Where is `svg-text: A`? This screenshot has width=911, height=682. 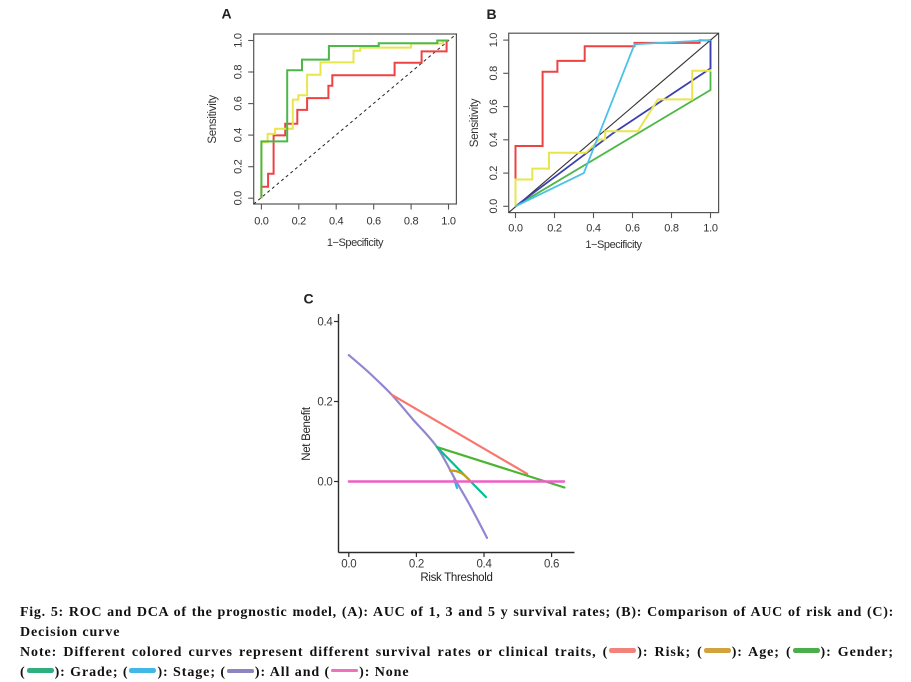
svg-text: A is located at coordinates (227, 14).